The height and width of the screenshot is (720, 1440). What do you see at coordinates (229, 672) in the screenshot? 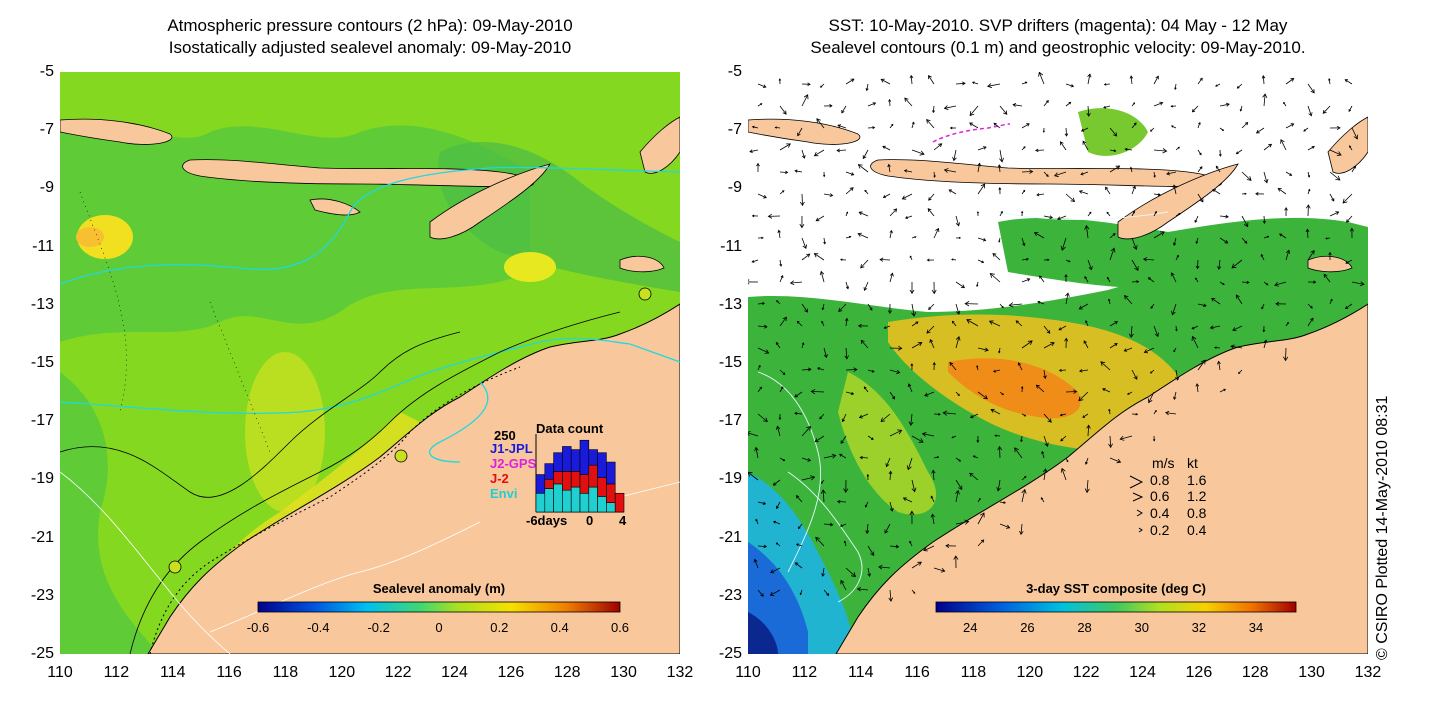
I see `lon-tick-label: 116` at bounding box center [229, 672].